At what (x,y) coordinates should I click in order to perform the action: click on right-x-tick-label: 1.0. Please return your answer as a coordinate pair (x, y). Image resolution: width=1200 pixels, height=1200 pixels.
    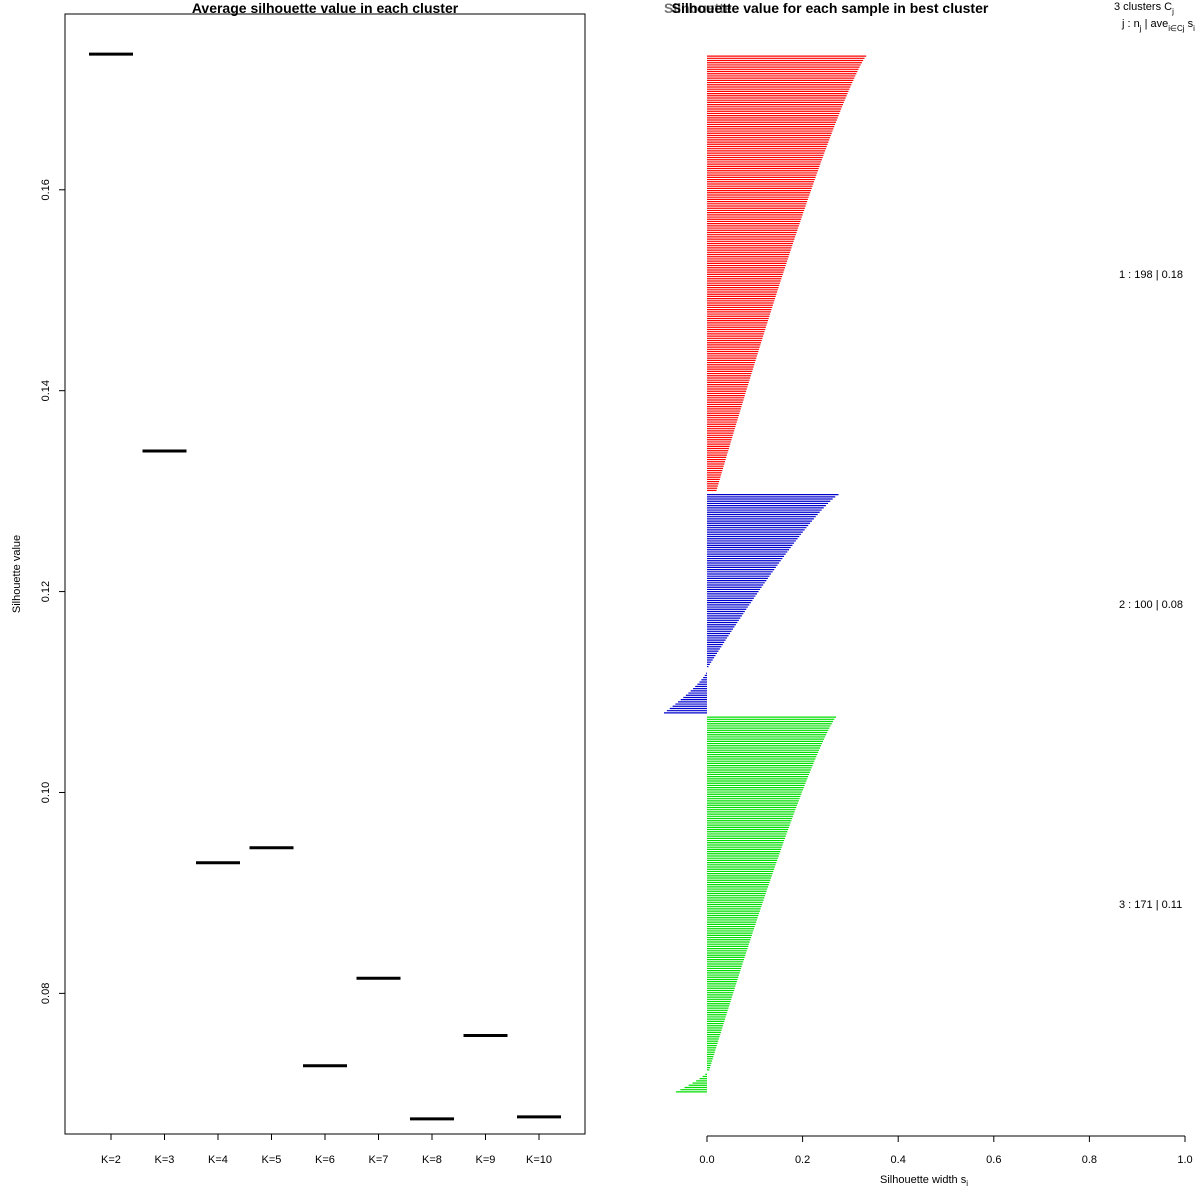
    Looking at the image, I should click on (1184, 1160).